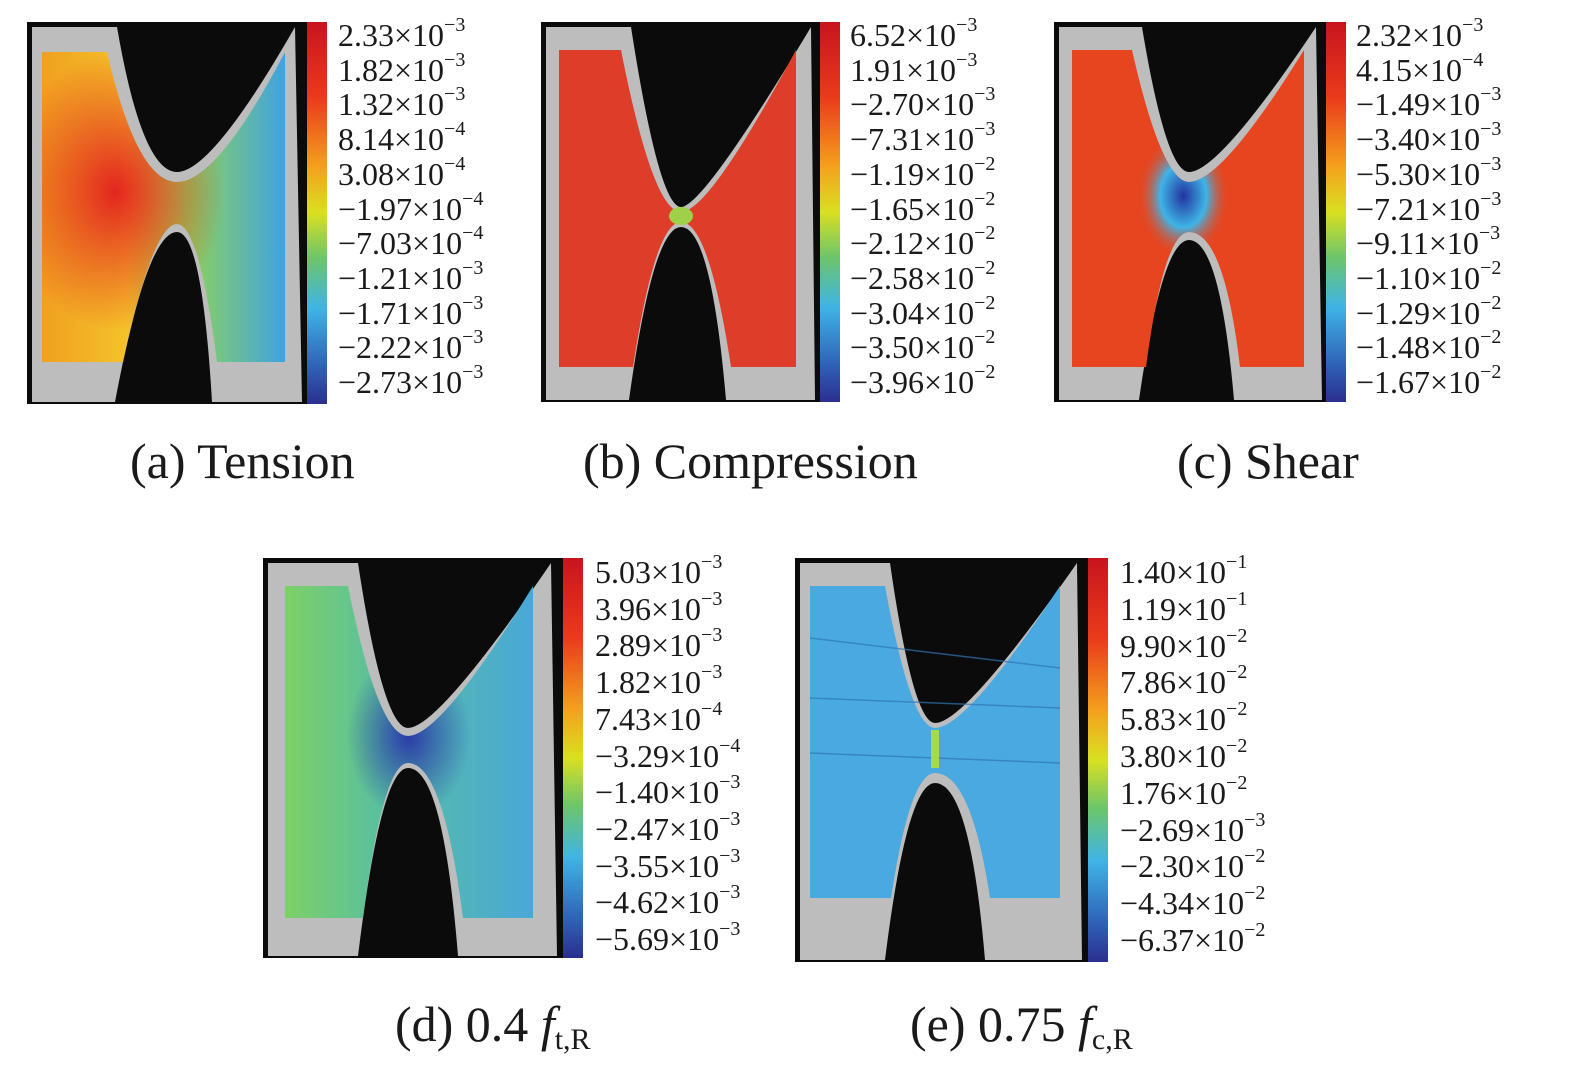  What do you see at coordinates (648, 572) in the screenshot?
I see `tick-mantissa: 5.03×10` at bounding box center [648, 572].